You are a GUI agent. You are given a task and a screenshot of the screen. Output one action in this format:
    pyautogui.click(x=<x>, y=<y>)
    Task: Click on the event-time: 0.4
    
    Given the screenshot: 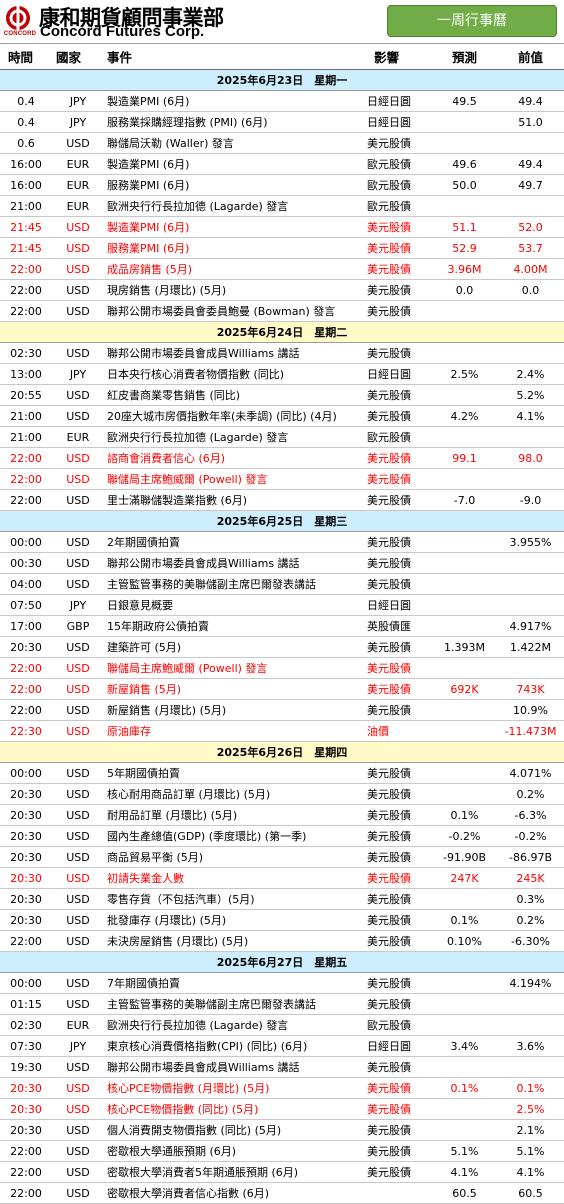 What is the action you would take?
    pyautogui.click(x=26, y=122)
    